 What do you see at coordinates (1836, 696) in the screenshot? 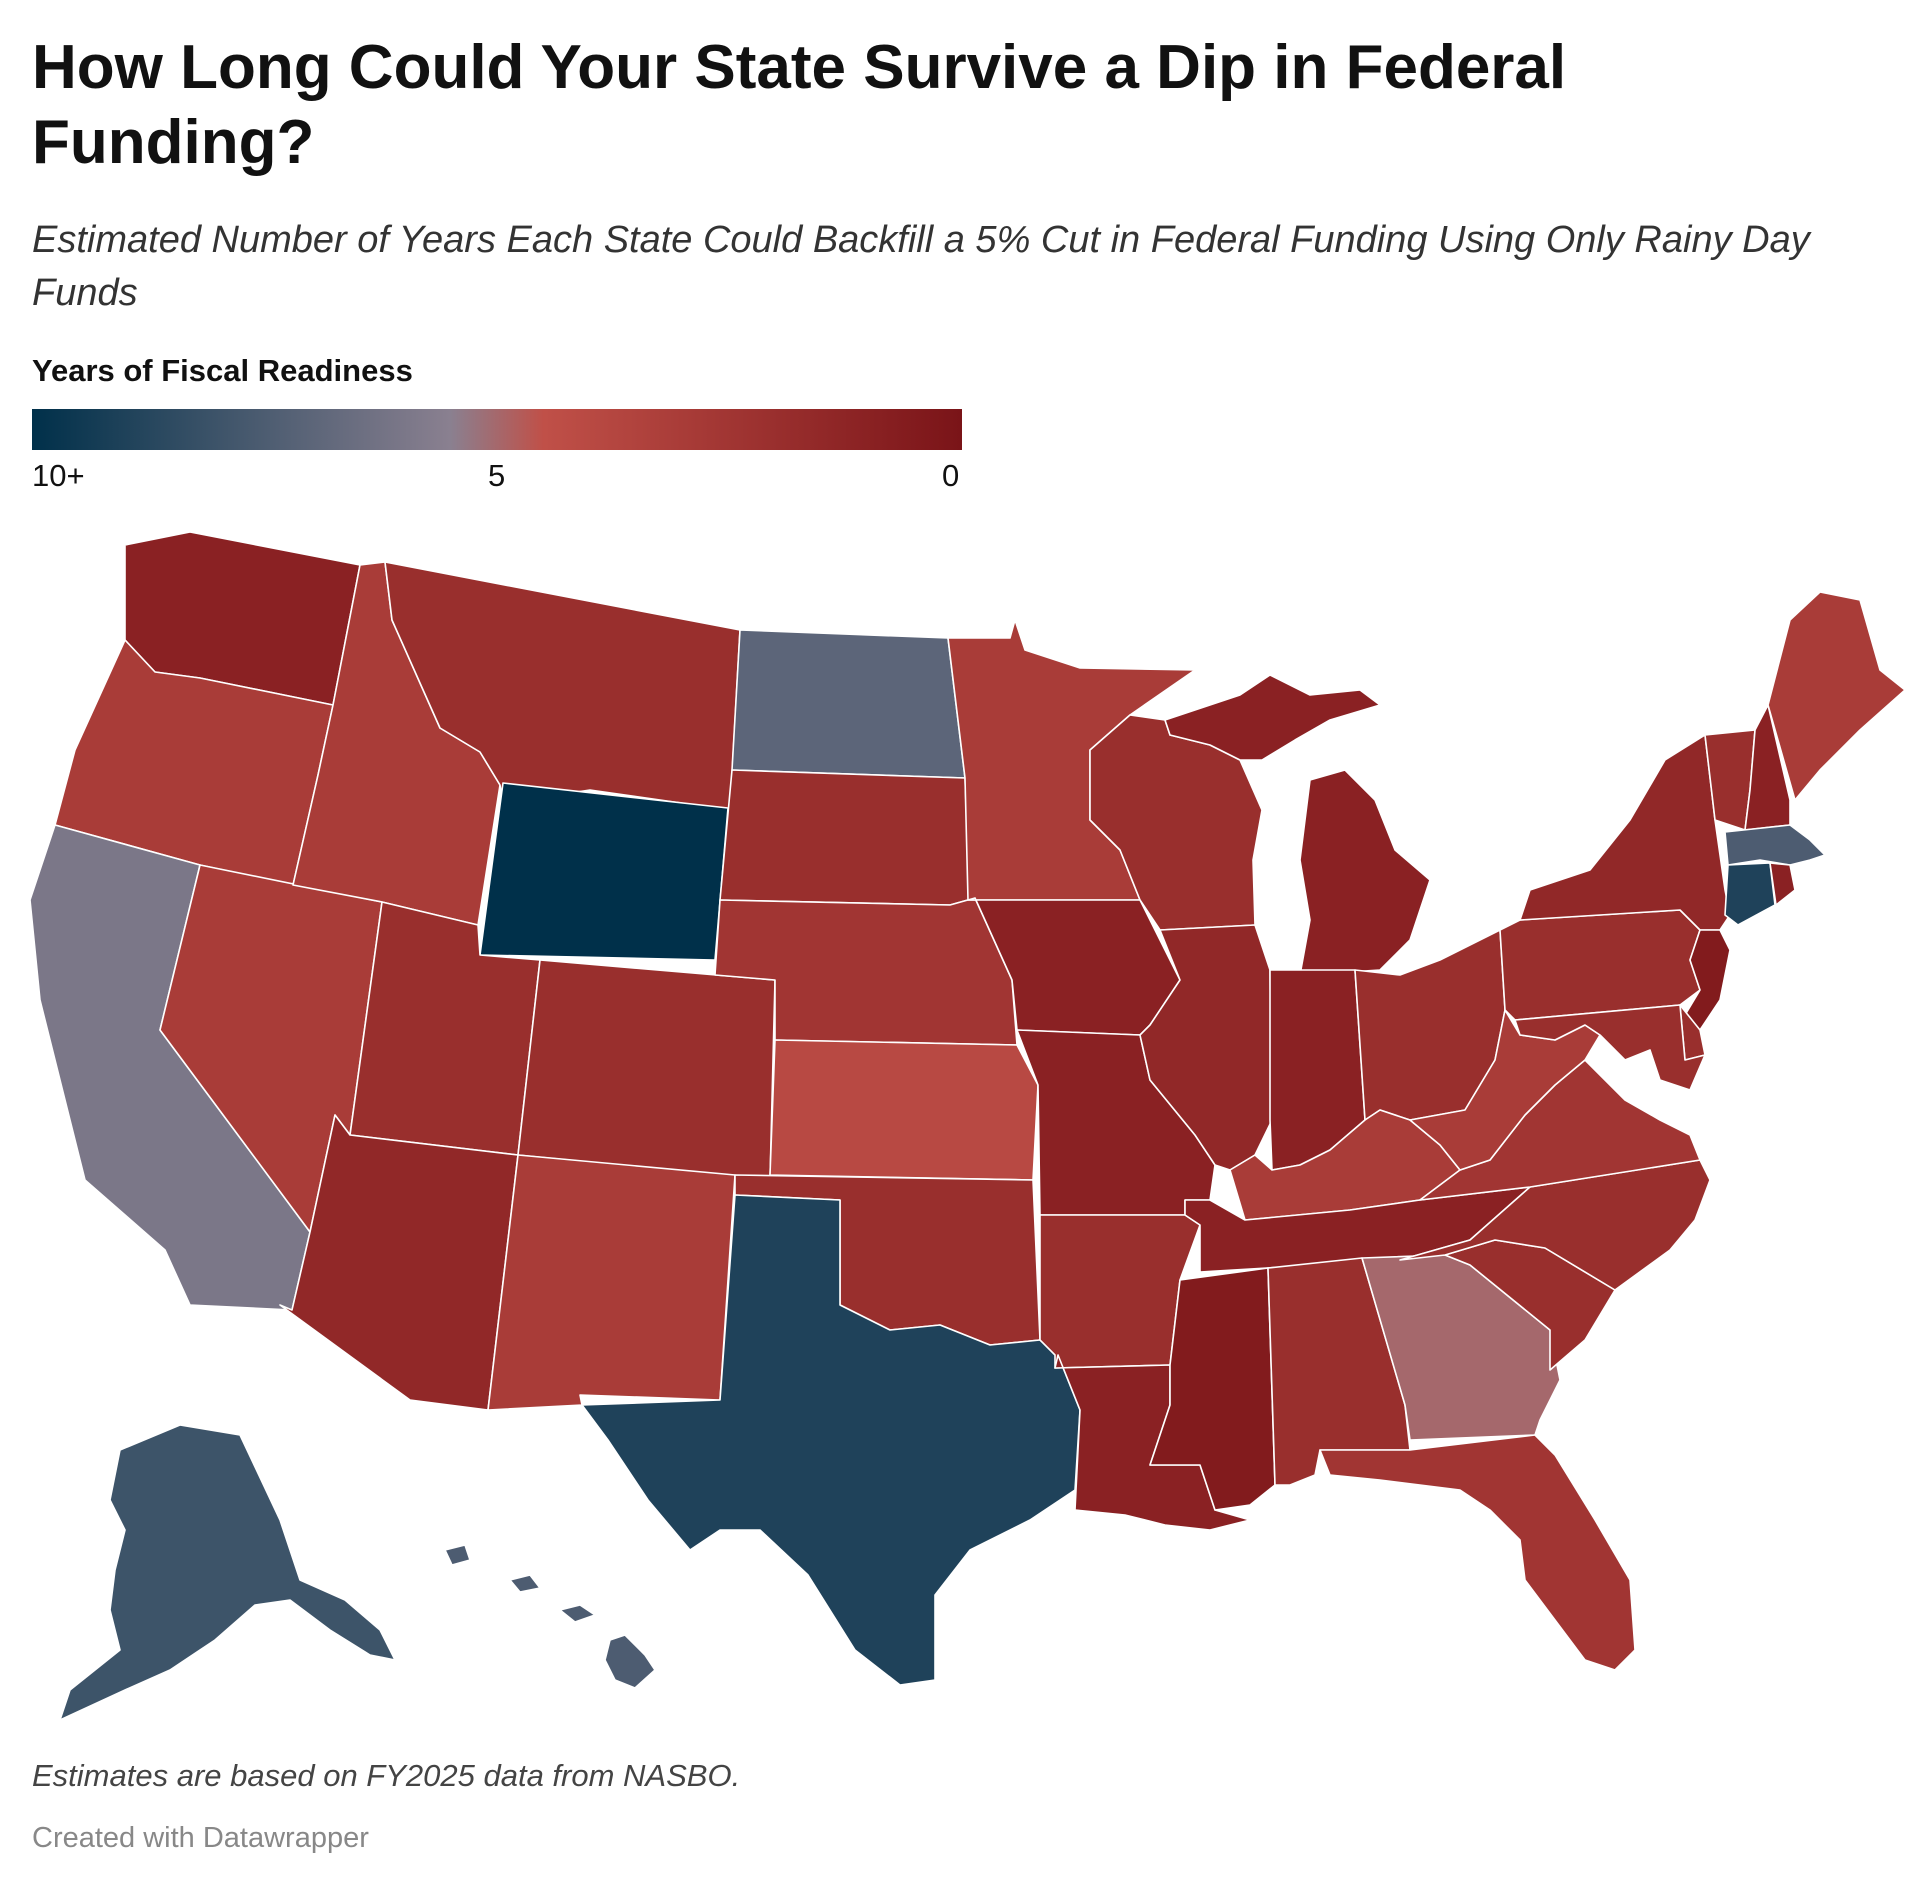
I see `state-me` at bounding box center [1836, 696].